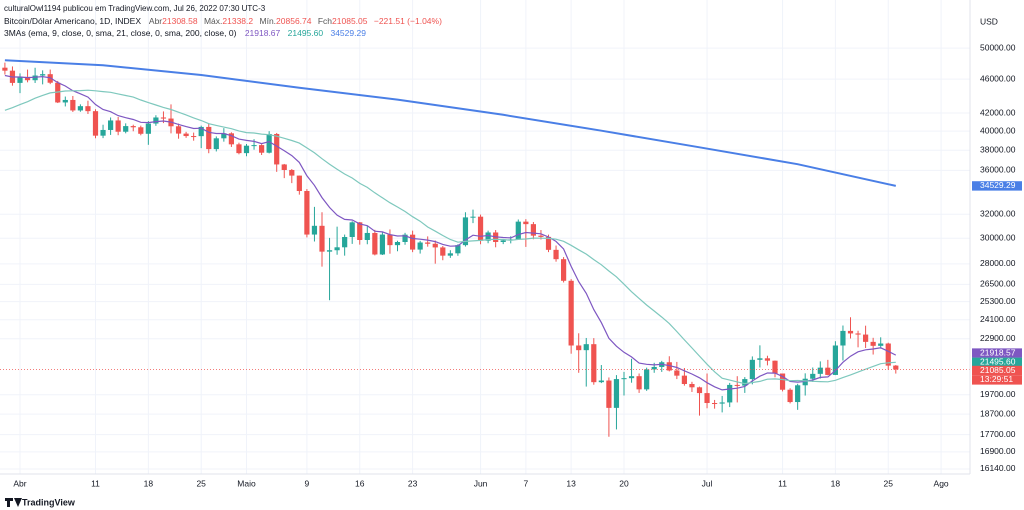 The height and width of the screenshot is (510, 1024). What do you see at coordinates (998, 47) in the screenshot?
I see `y-tick-label: 50000.00` at bounding box center [998, 47].